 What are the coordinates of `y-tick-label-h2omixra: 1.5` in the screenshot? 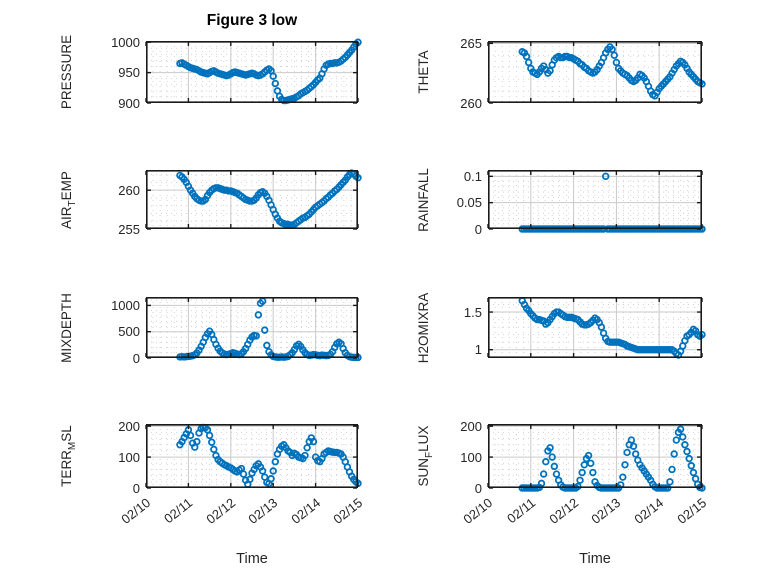 It's located at (472, 312).